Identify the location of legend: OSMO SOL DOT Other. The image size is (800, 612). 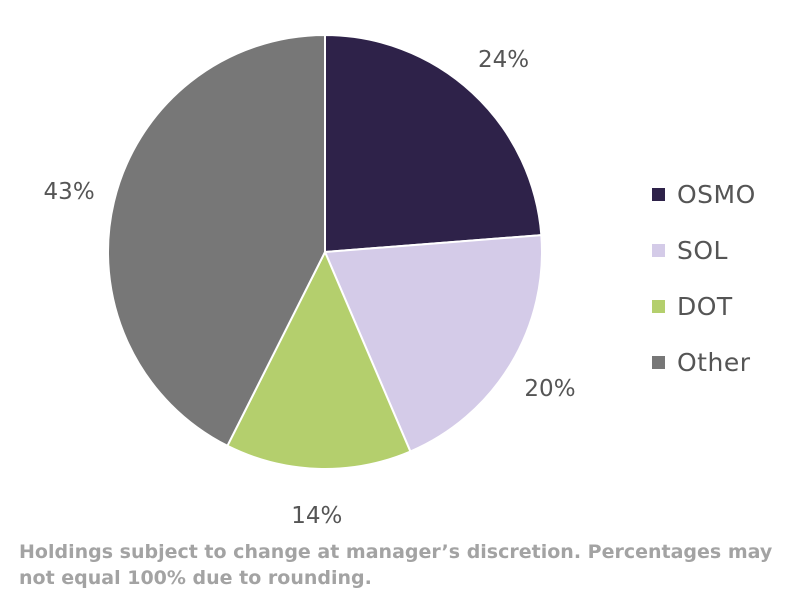
(704, 278).